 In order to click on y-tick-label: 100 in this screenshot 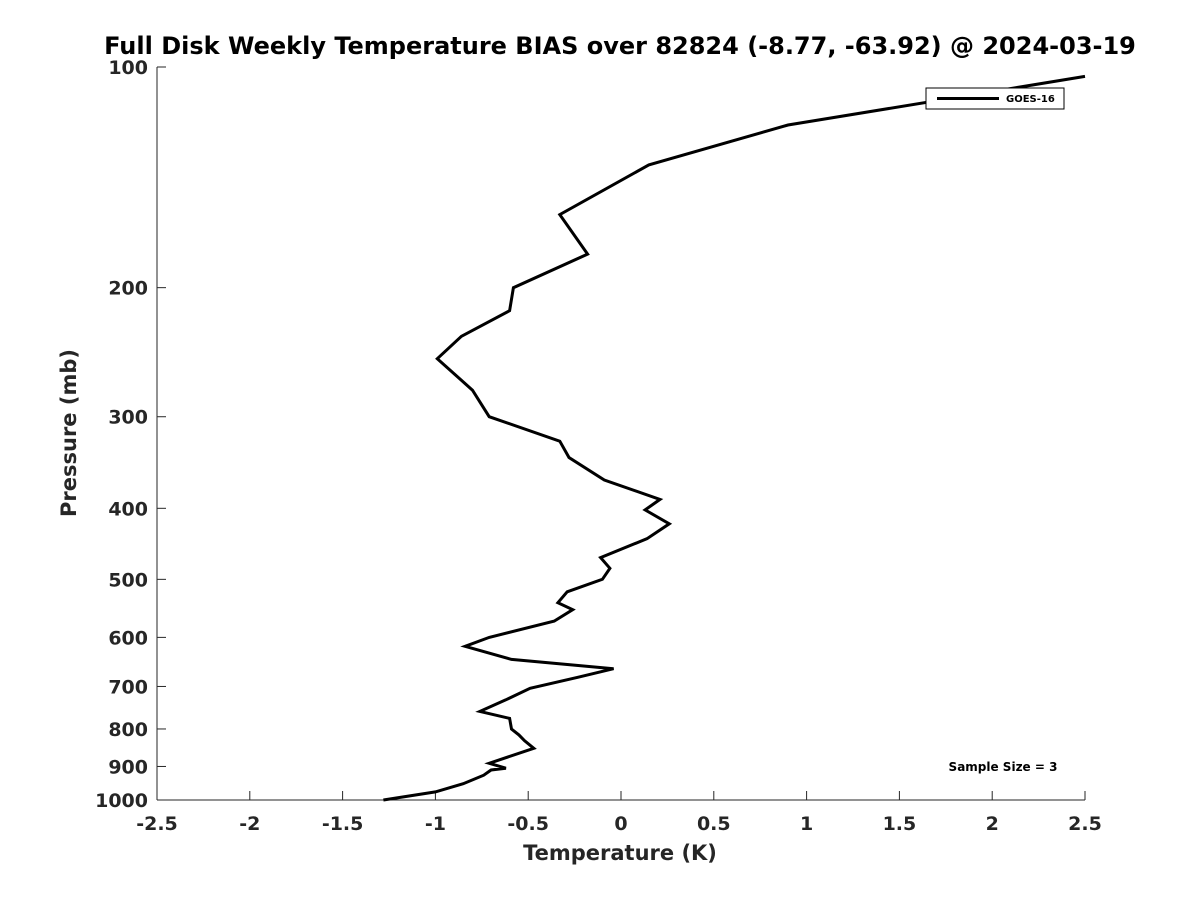, I will do `click(128, 68)`.